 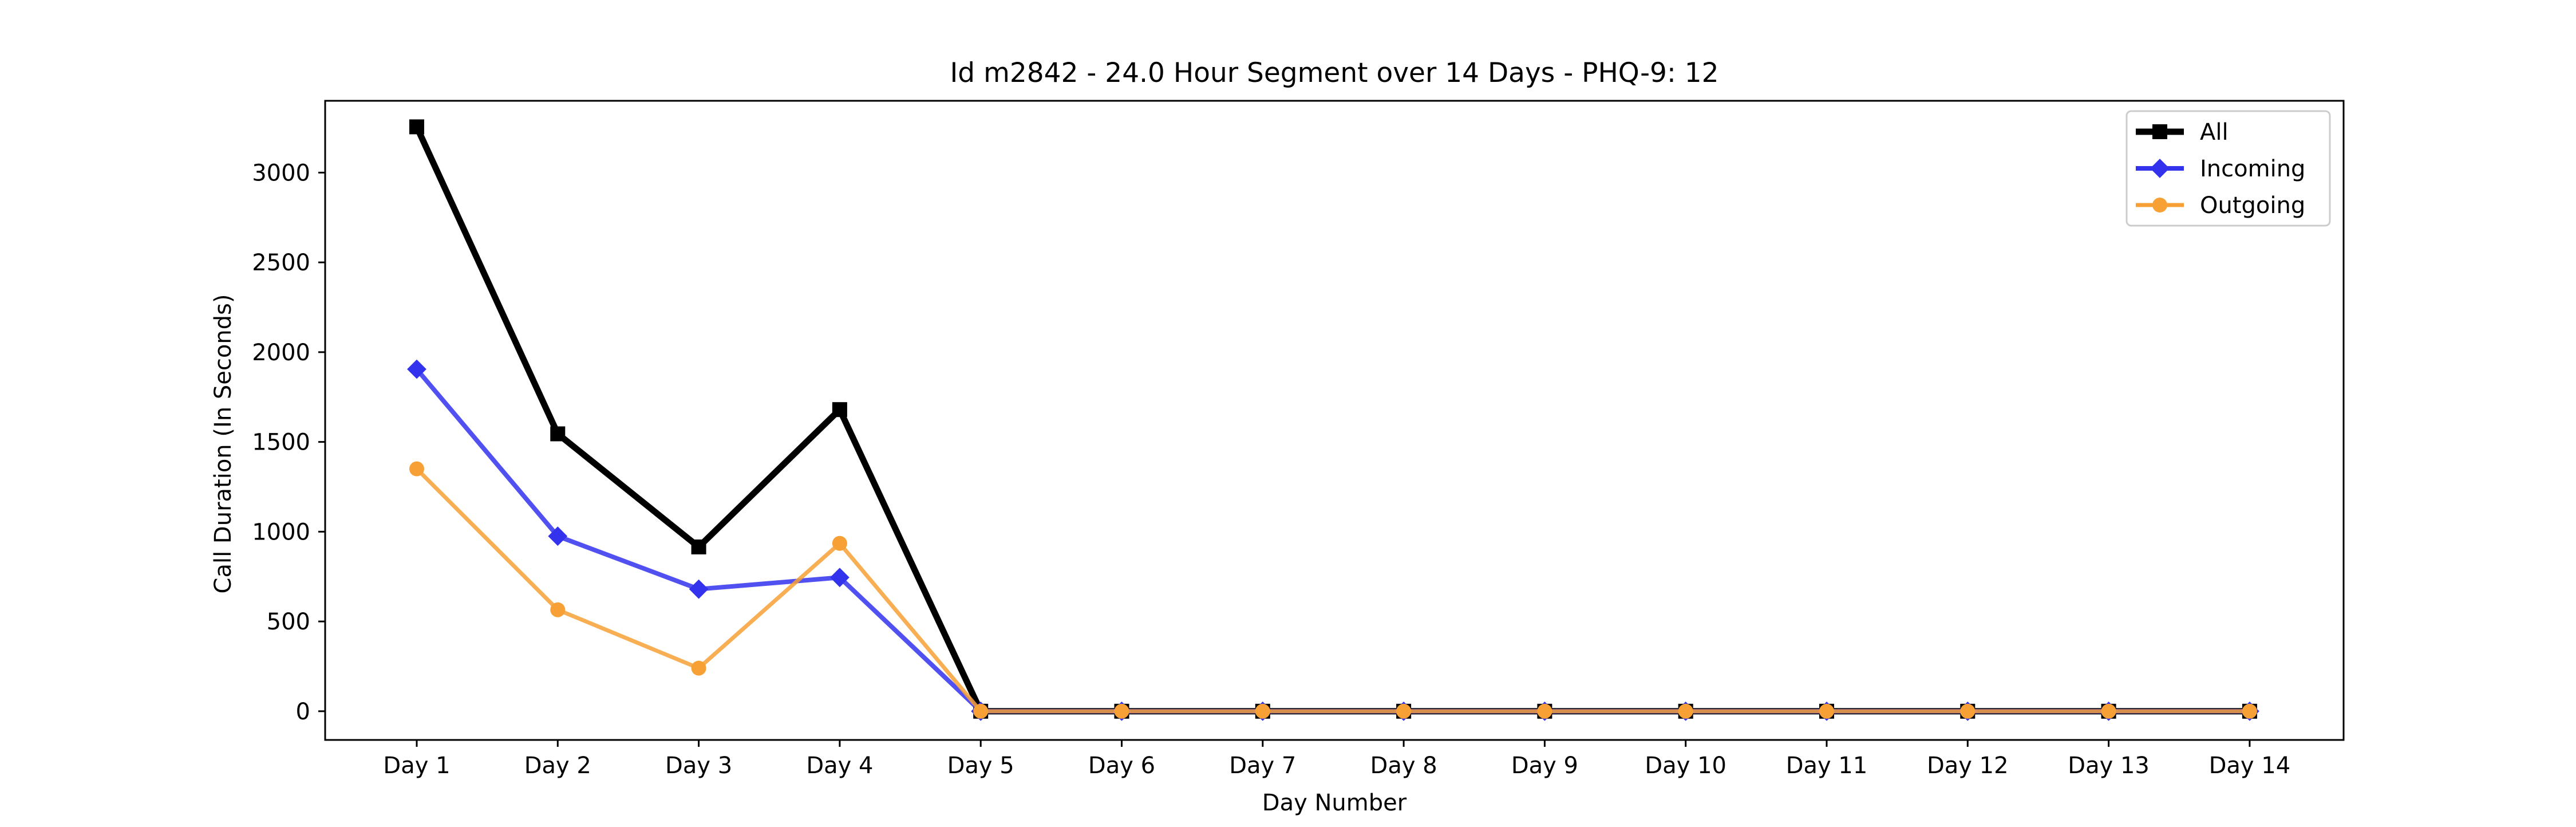 What do you see at coordinates (303, 712) in the screenshot?
I see `y-tick-label: 0` at bounding box center [303, 712].